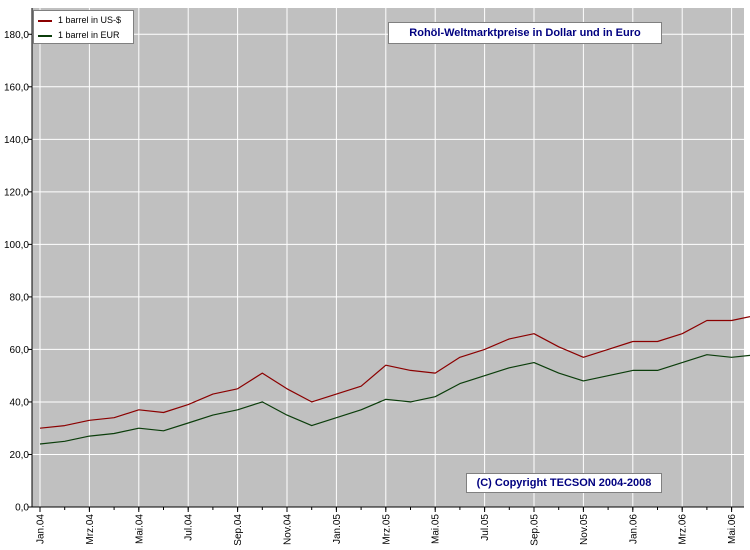 This screenshot has height=550, width=750. What do you see at coordinates (386, 529) in the screenshot?
I see `x-tick-label: Mrz.05` at bounding box center [386, 529].